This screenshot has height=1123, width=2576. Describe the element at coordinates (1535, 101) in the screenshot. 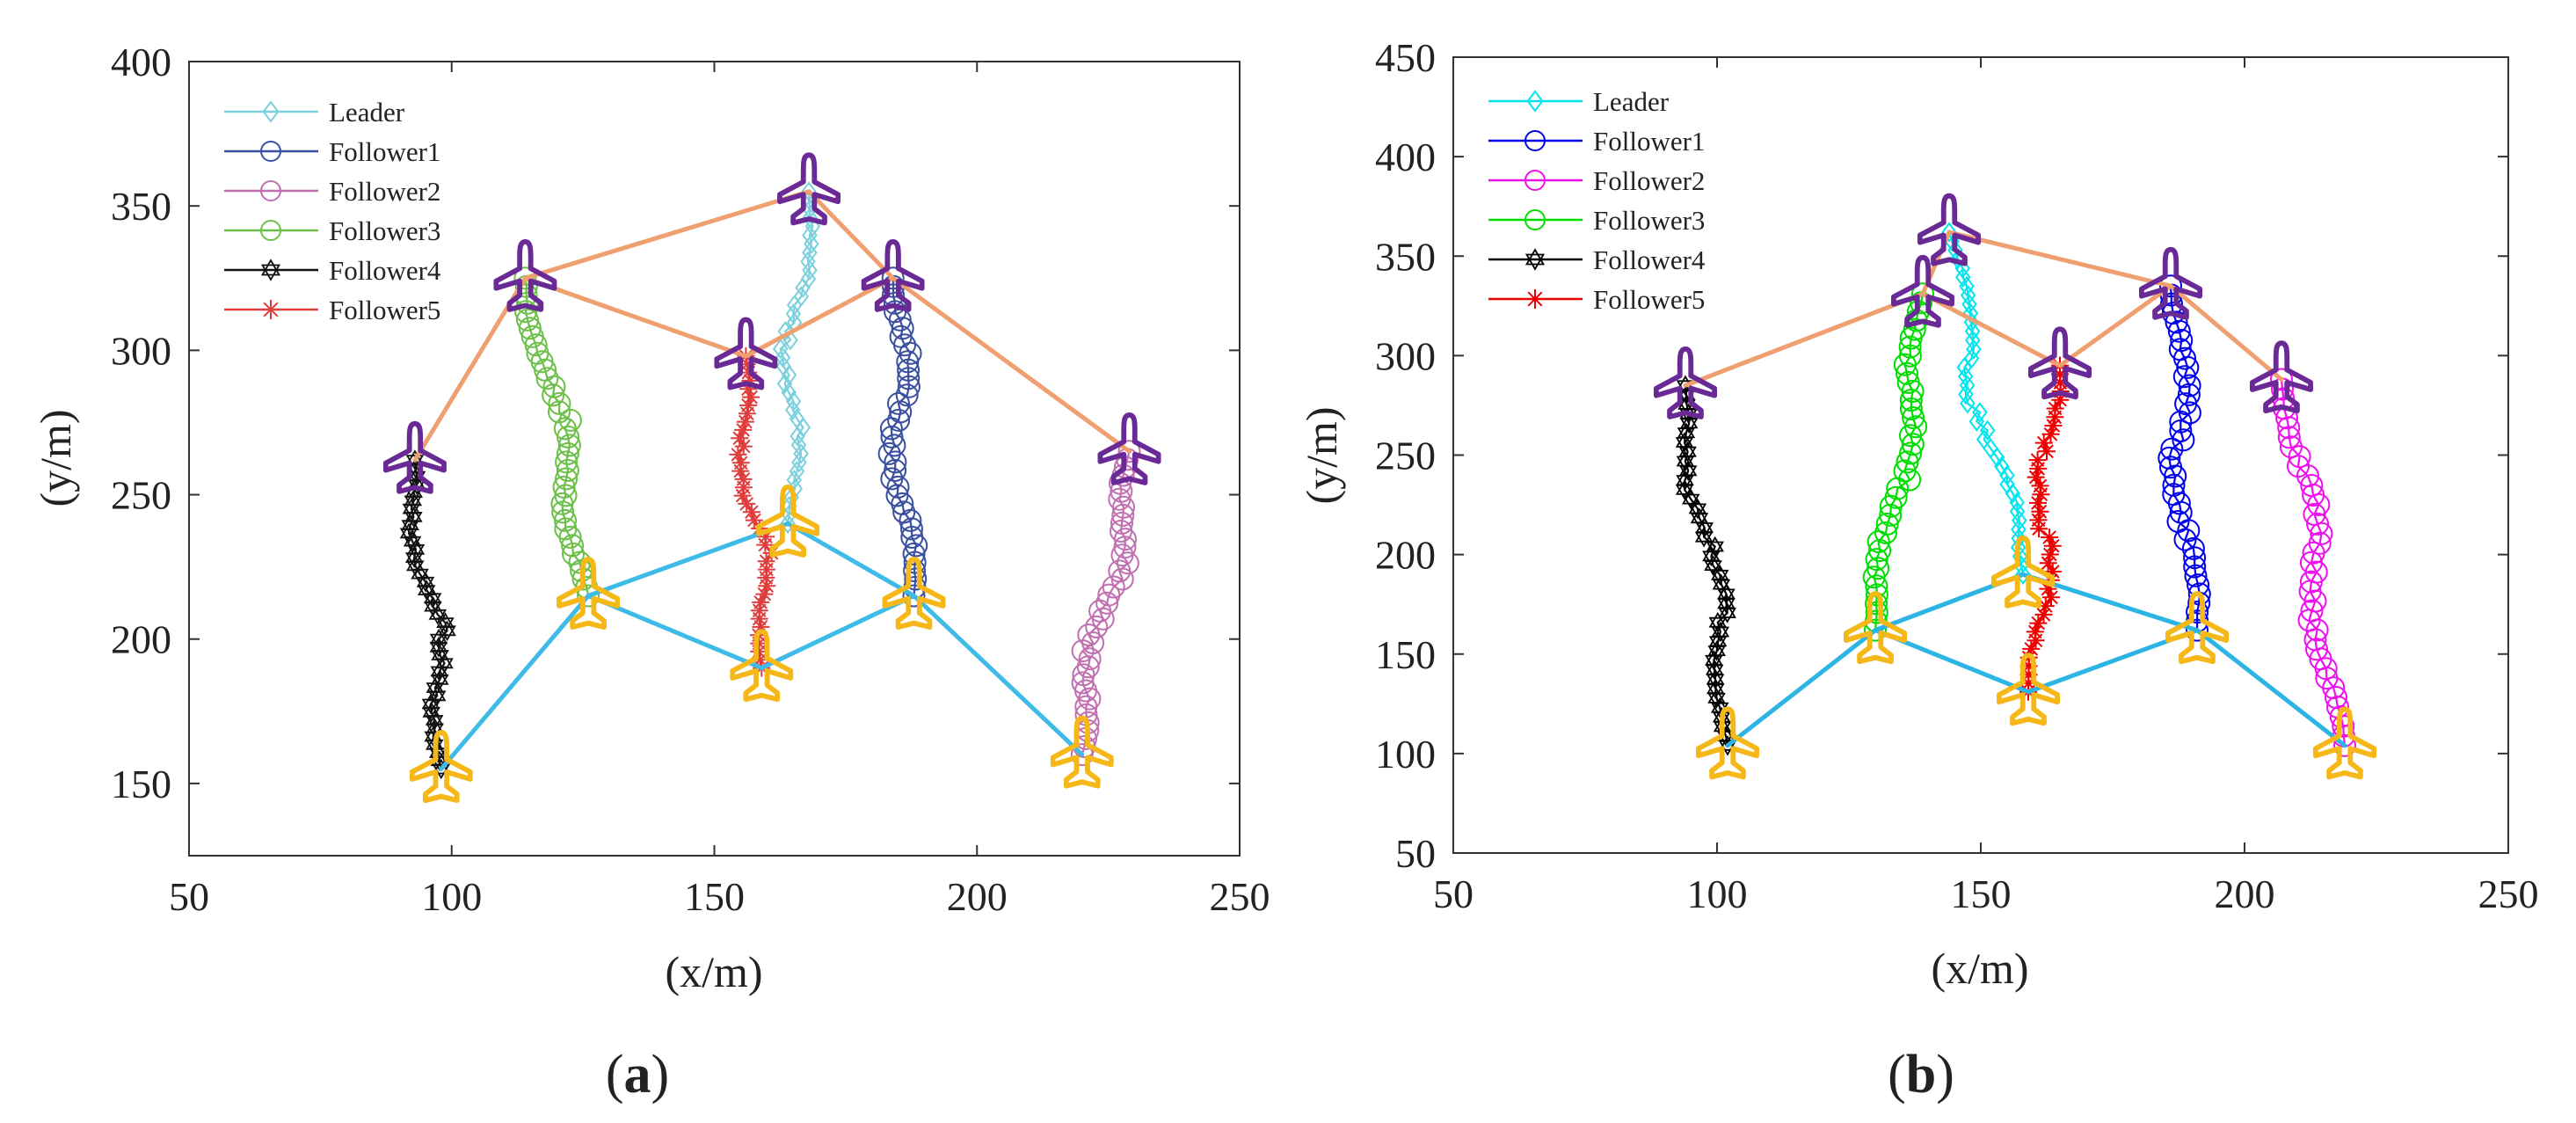

I see `legend-marker-leader-b` at that location.